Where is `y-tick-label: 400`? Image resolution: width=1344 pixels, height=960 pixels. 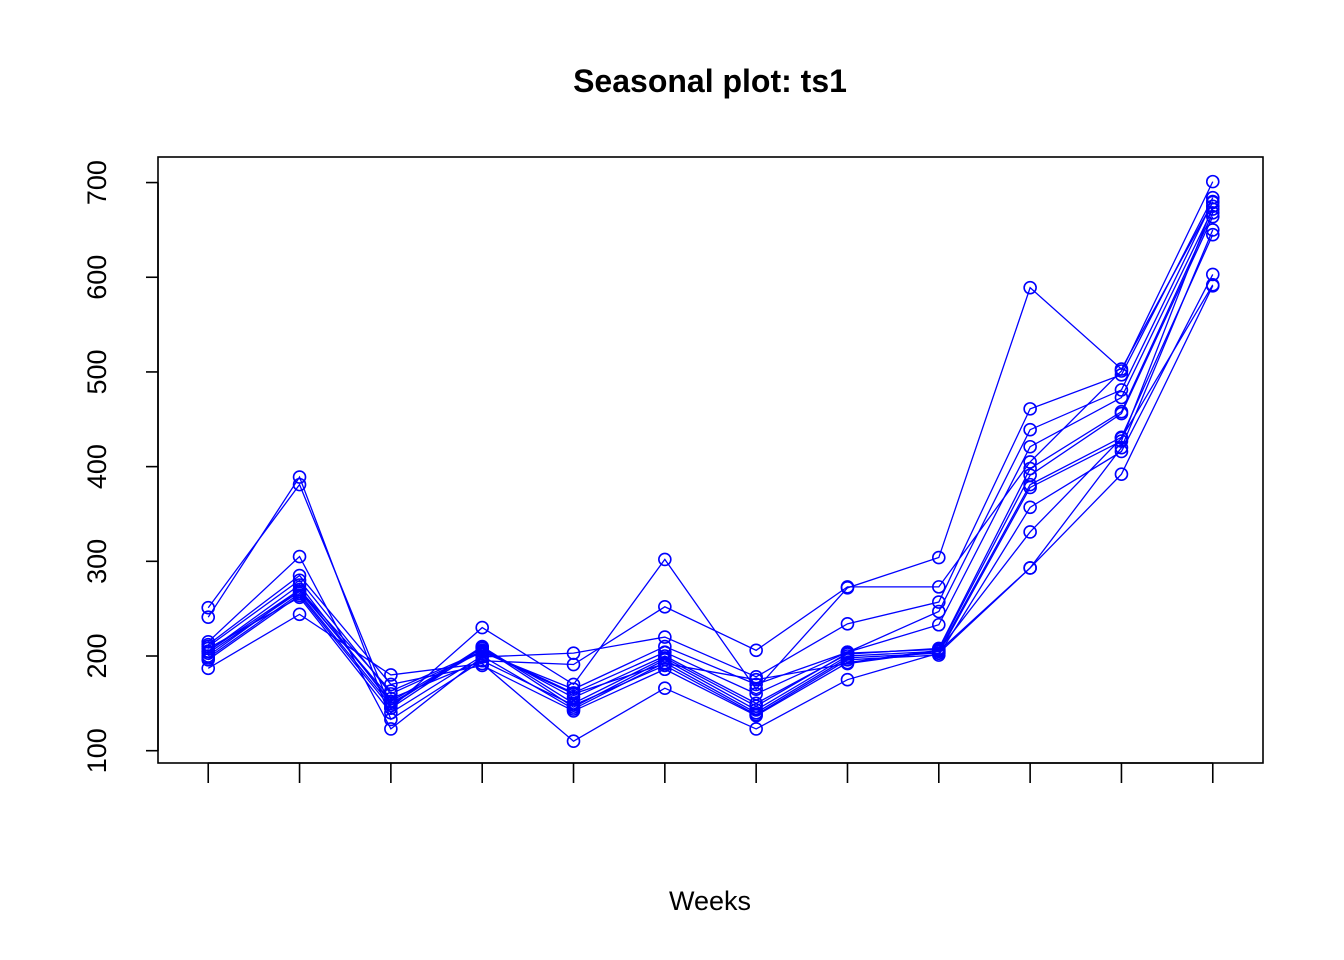 y-tick-label: 400 is located at coordinates (97, 466).